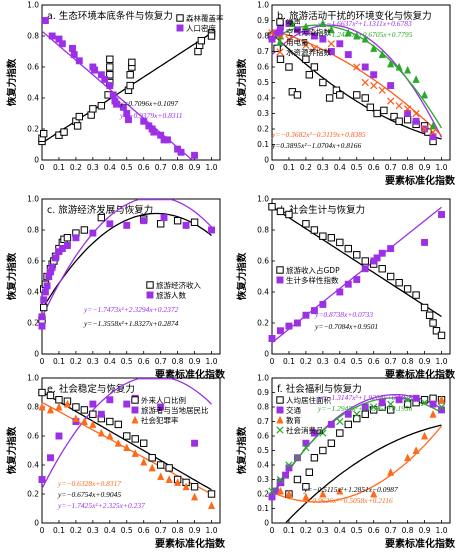 This screenshot has height=553, width=476. I want to click on fit-equation: y=−1.3147x²+1.9208x+0.1835, so click(365, 397).